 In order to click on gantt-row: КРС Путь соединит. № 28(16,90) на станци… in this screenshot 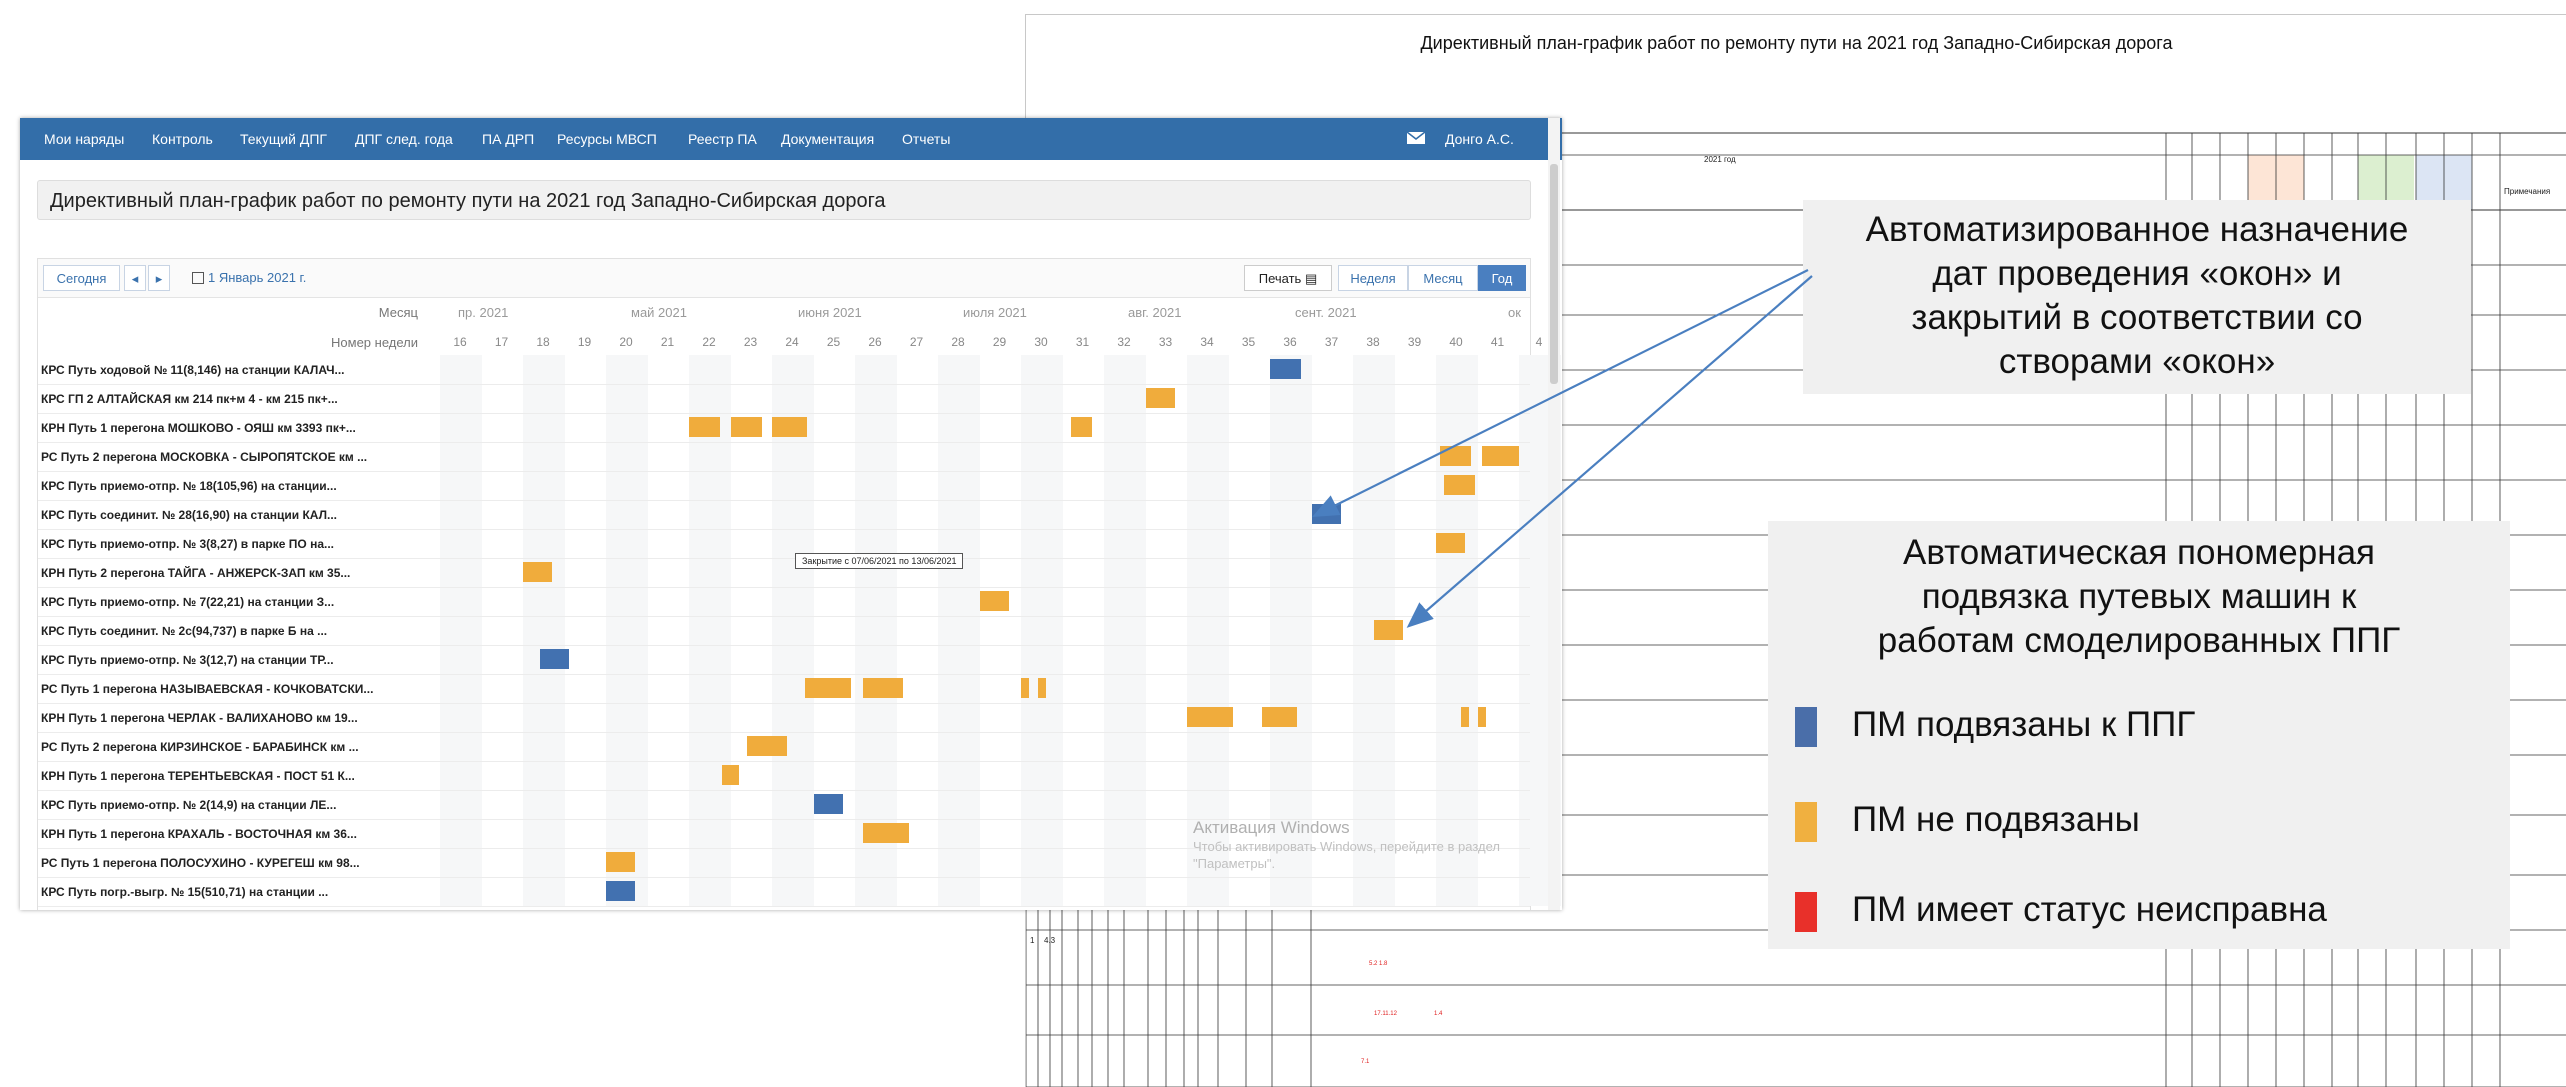, I will do `click(784, 515)`.